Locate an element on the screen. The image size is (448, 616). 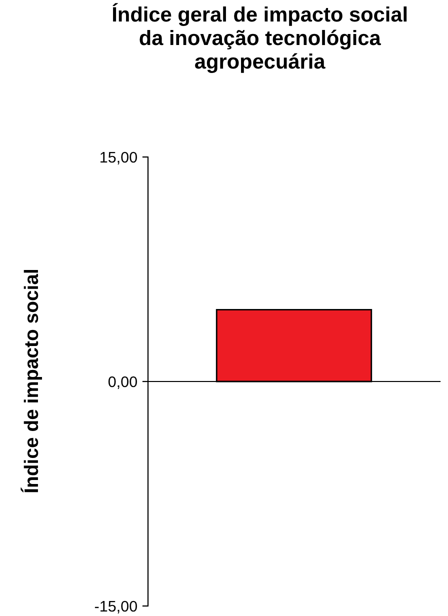
y-tick-label: -15,00 is located at coordinates (115, 607).